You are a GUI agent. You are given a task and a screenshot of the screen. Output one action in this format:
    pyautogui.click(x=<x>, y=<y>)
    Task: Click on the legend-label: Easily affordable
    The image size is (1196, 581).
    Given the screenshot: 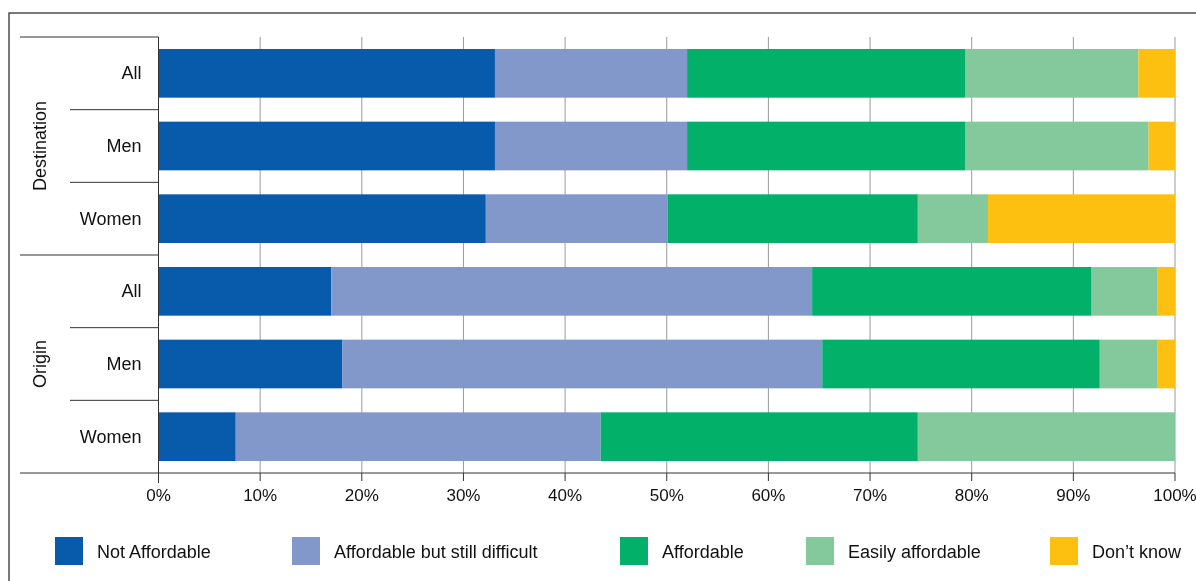 What is the action you would take?
    pyautogui.click(x=914, y=552)
    